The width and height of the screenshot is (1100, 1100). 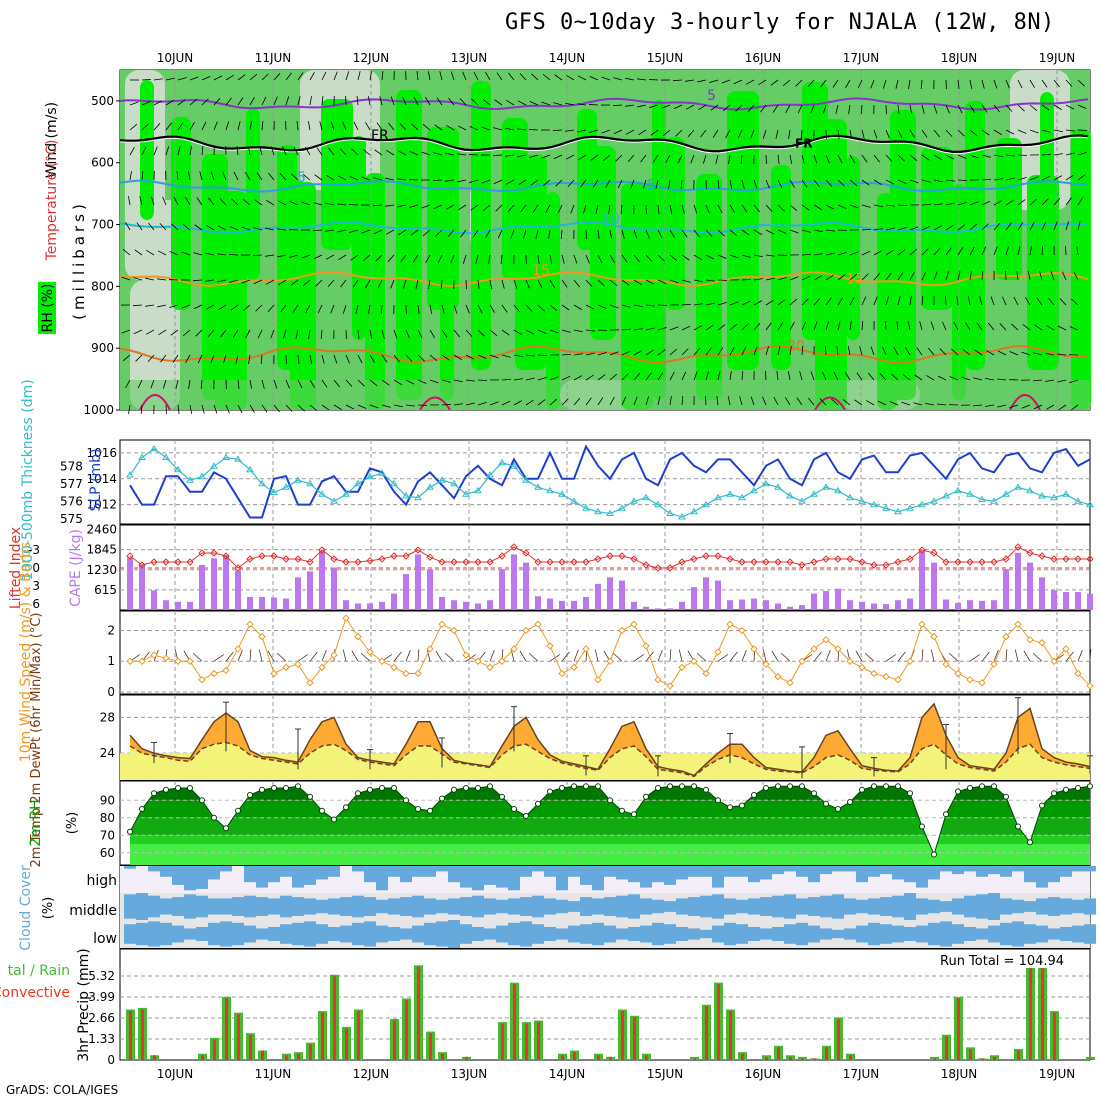 What do you see at coordinates (826, 803) in the screenshot?
I see `rh2m-point` at bounding box center [826, 803].